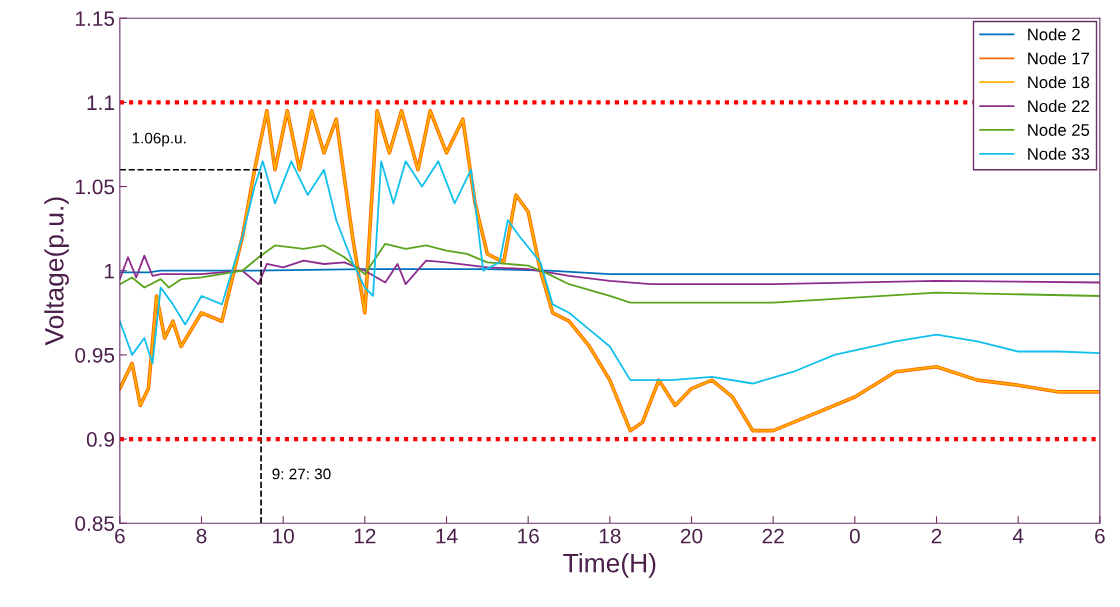 This screenshot has width=1120, height=607. What do you see at coordinates (95, 355) in the screenshot?
I see `y-tick-label: 0.95` at bounding box center [95, 355].